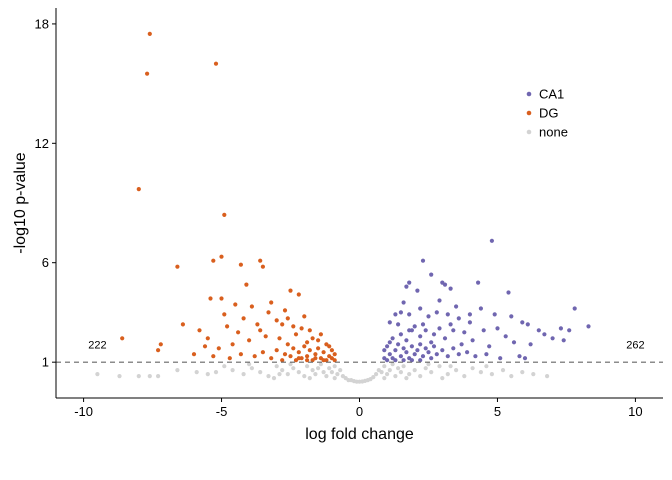 The height and width of the screenshot is (480, 672). What do you see at coordinates (553, 132) in the screenshot?
I see `legend-label-none: none` at bounding box center [553, 132].